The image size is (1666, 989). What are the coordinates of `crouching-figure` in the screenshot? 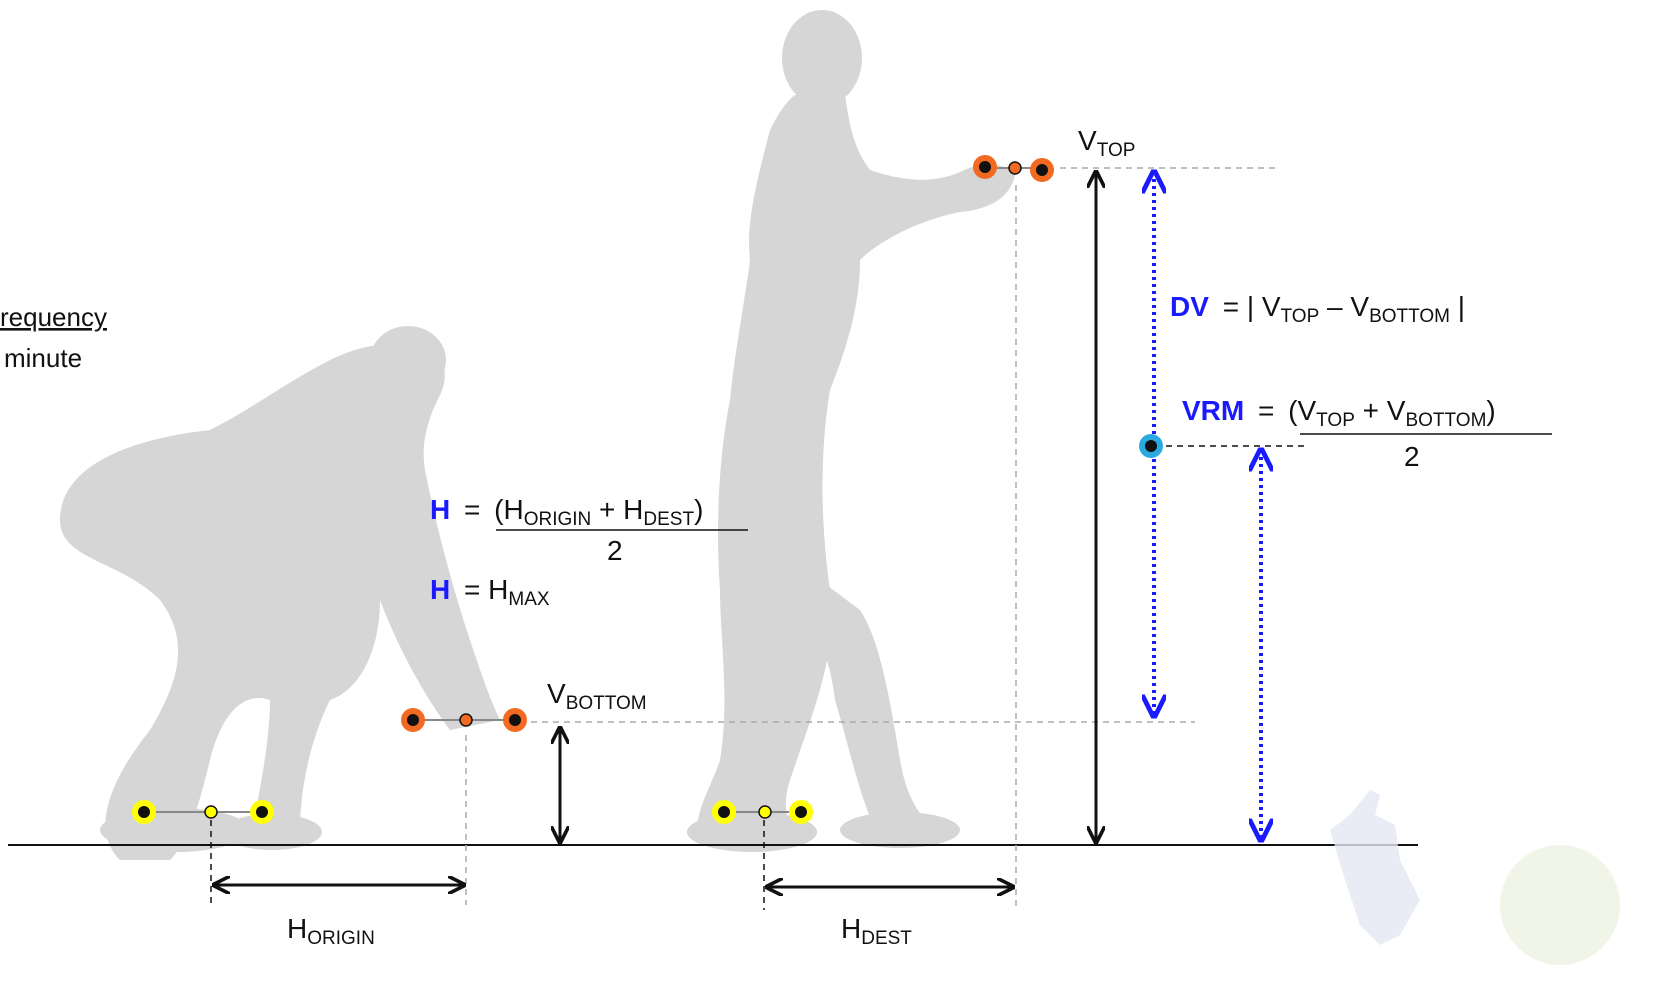 It's located at (280, 593).